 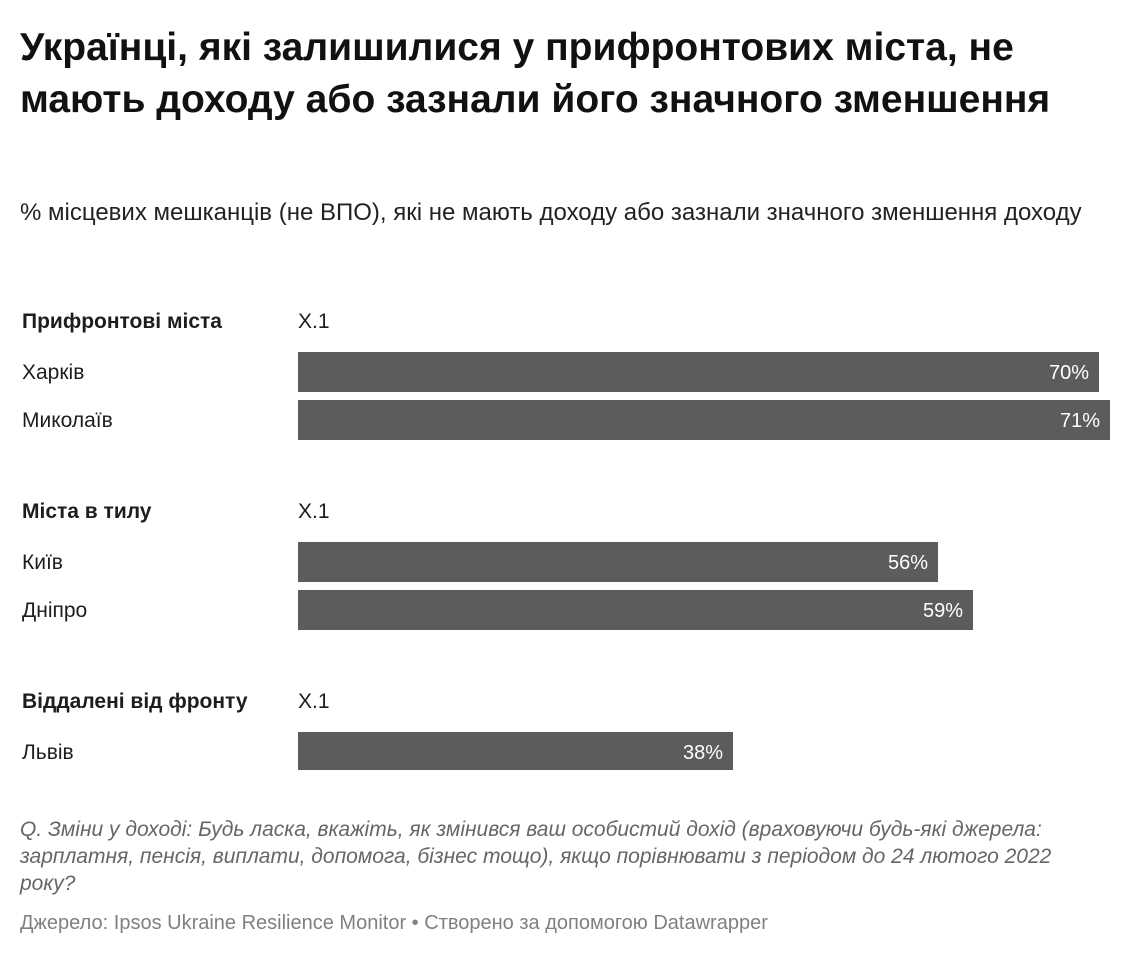 I want to click on bar-value-label: 70%, so click(x=1069, y=373).